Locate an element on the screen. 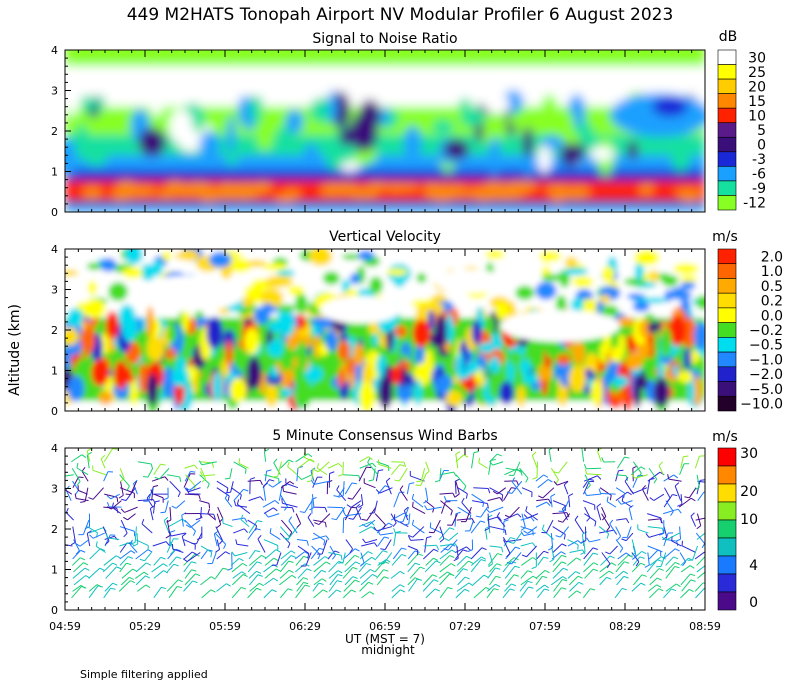 This screenshot has width=800, height=700. velocity-colorbar-label: 0.2 is located at coordinates (772, 302).